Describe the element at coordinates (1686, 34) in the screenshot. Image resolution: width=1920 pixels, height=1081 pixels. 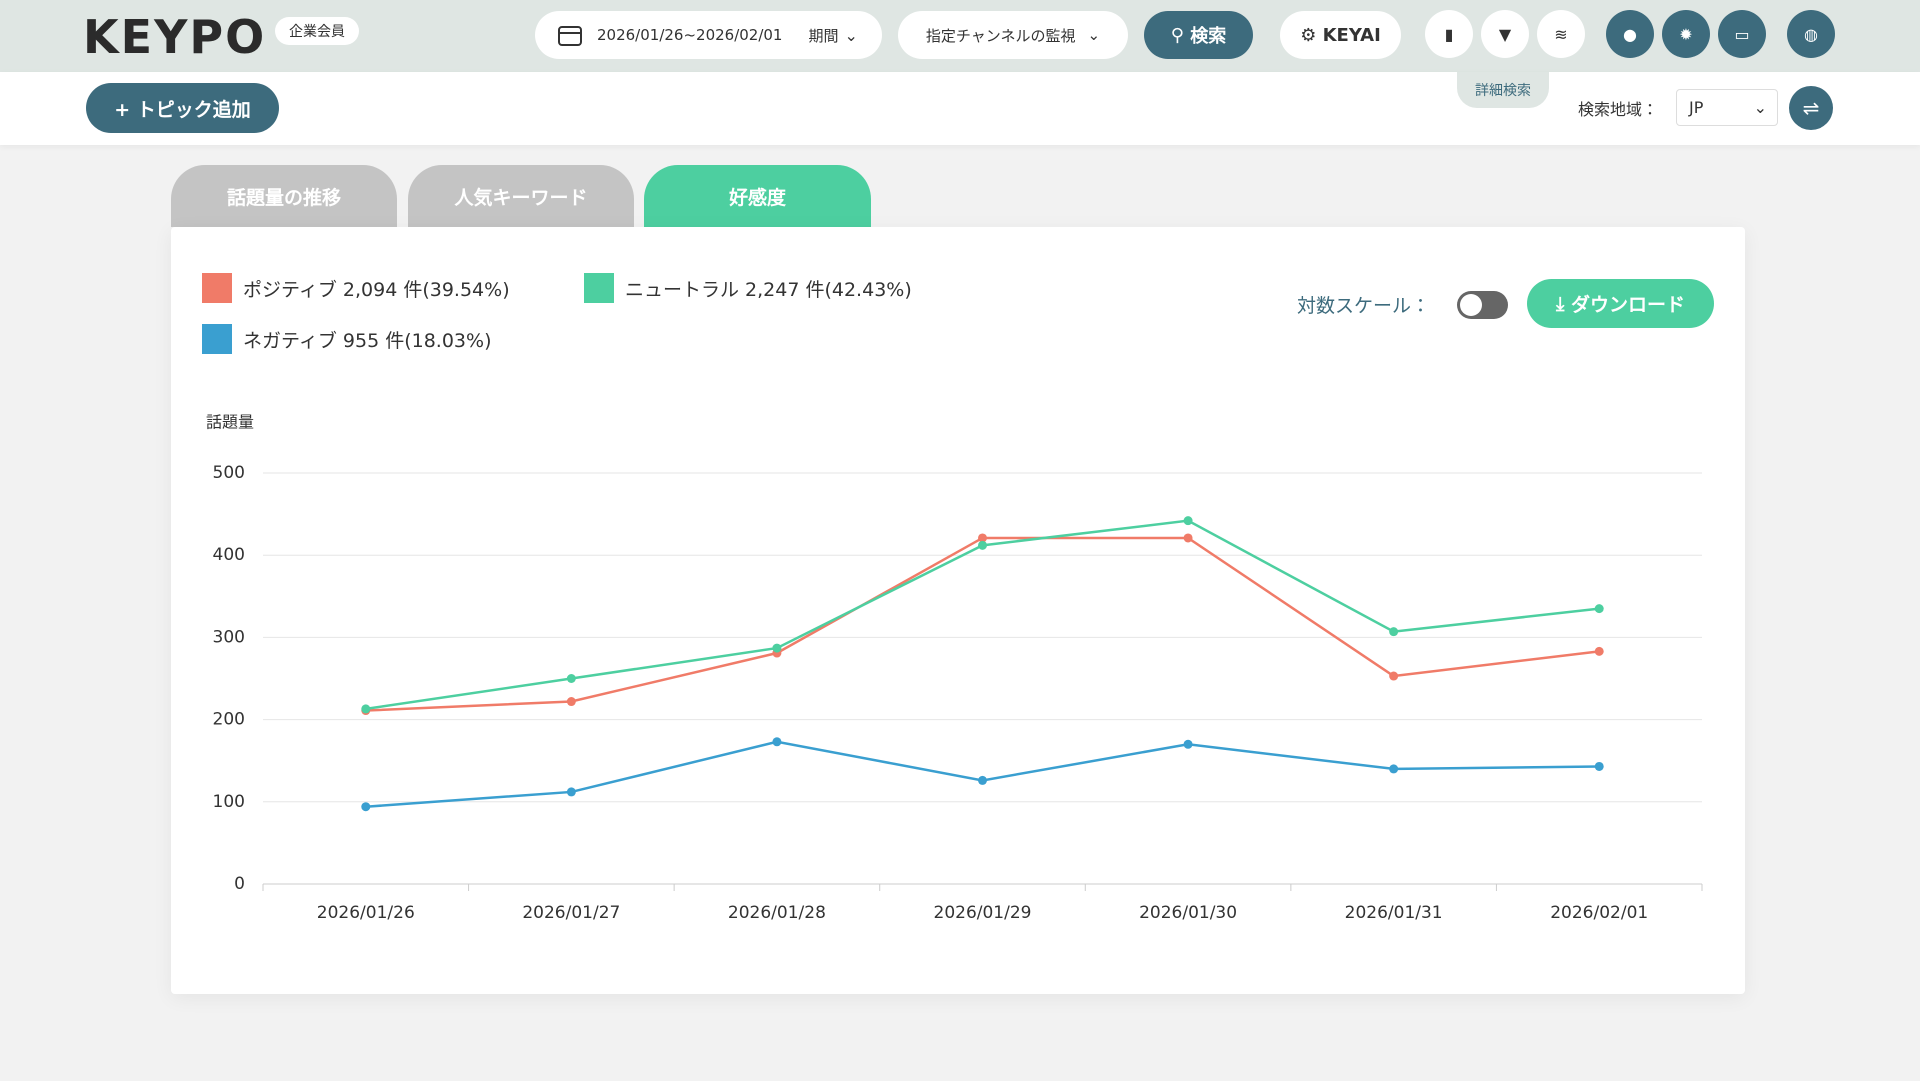
I see `settings-button: ✹` at that location.